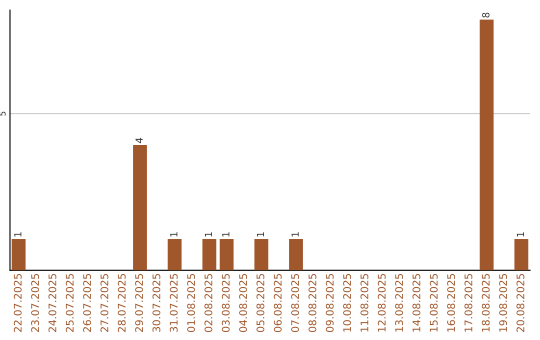  Describe the element at coordinates (295, 303) in the screenshot. I see `x-tick-label: 07.08.2025` at that location.